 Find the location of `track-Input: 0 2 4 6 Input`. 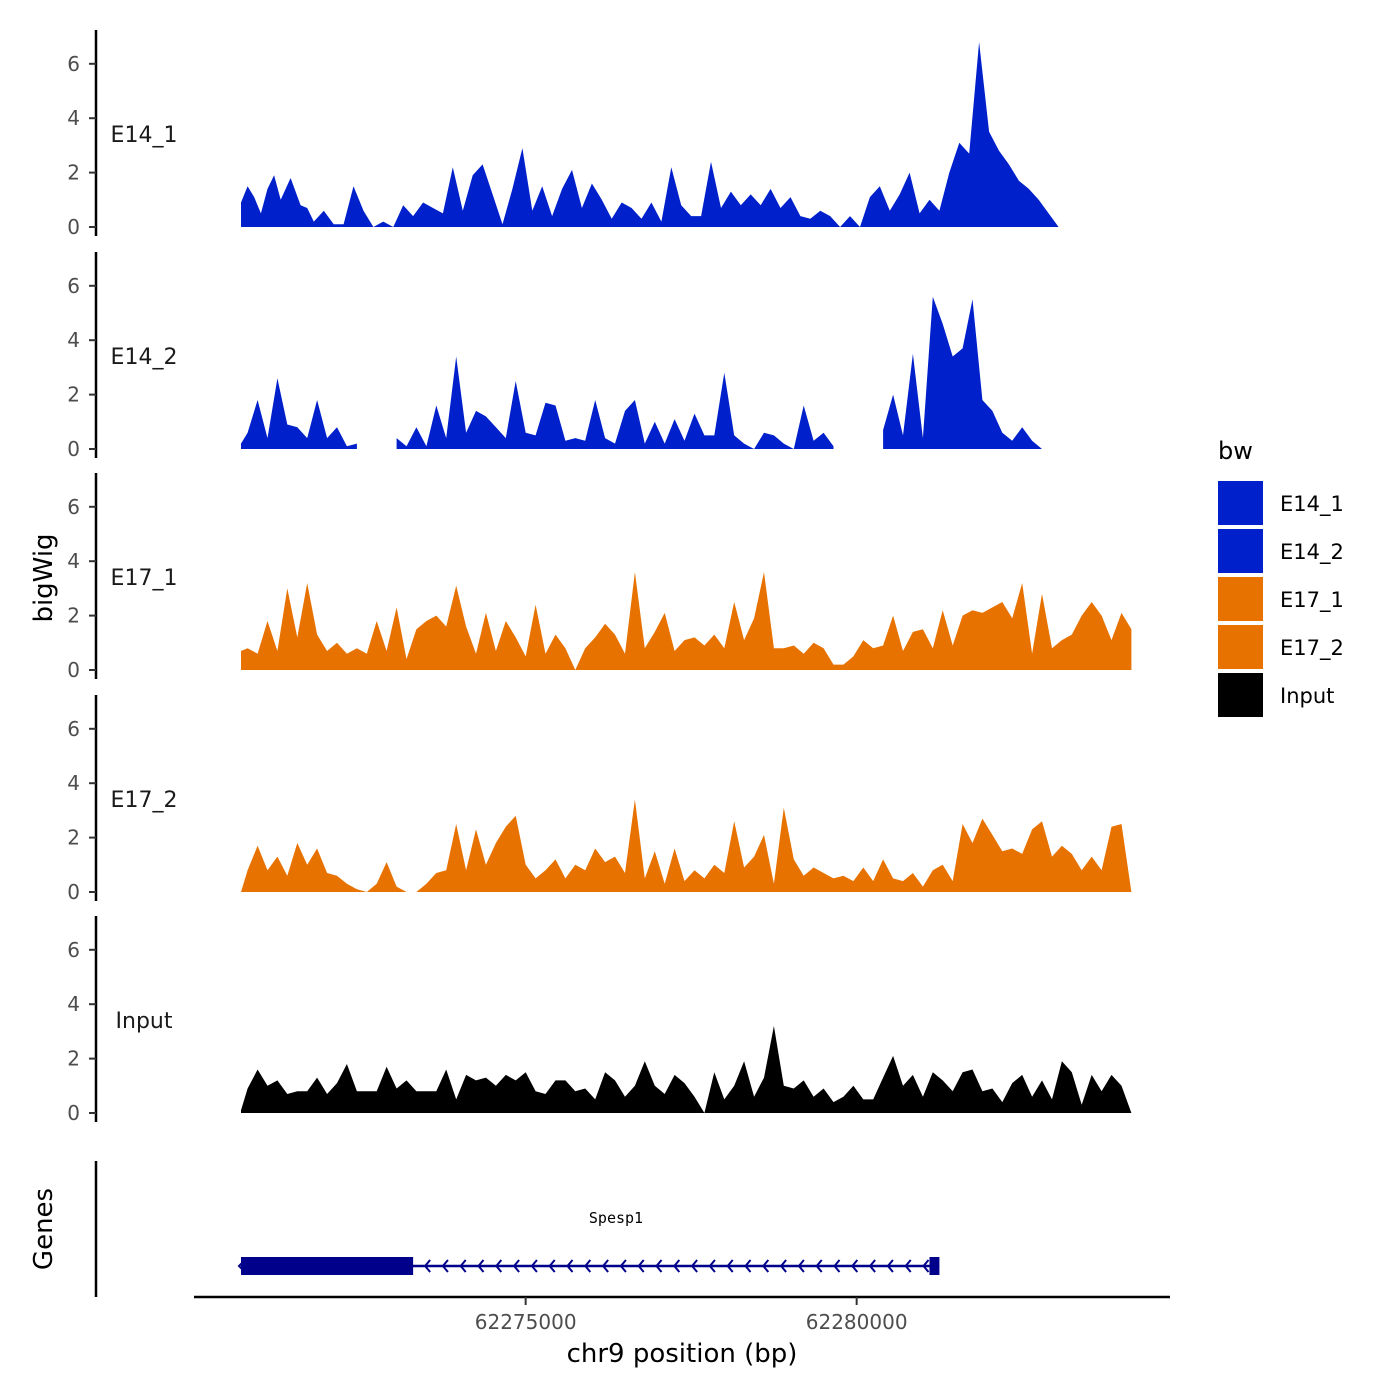

track-Input: 0 2 4 6 Input is located at coordinates (599, 1020).